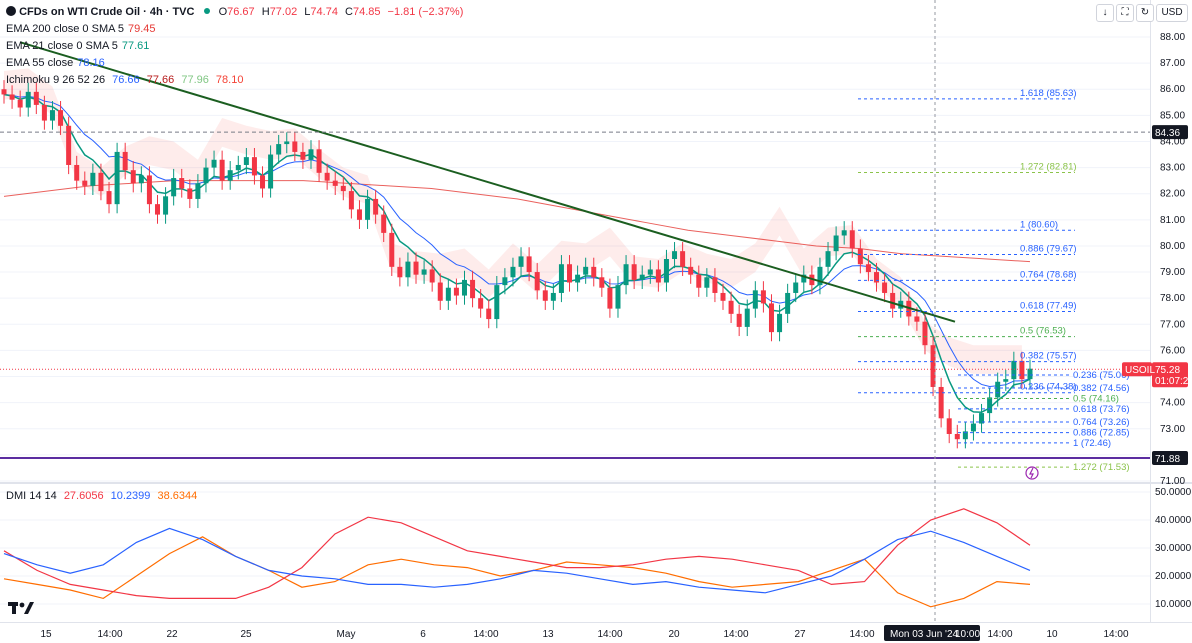 The height and width of the screenshot is (643, 1192). I want to click on ohlc-change: −1.81 (−2.37%), so click(425, 12).